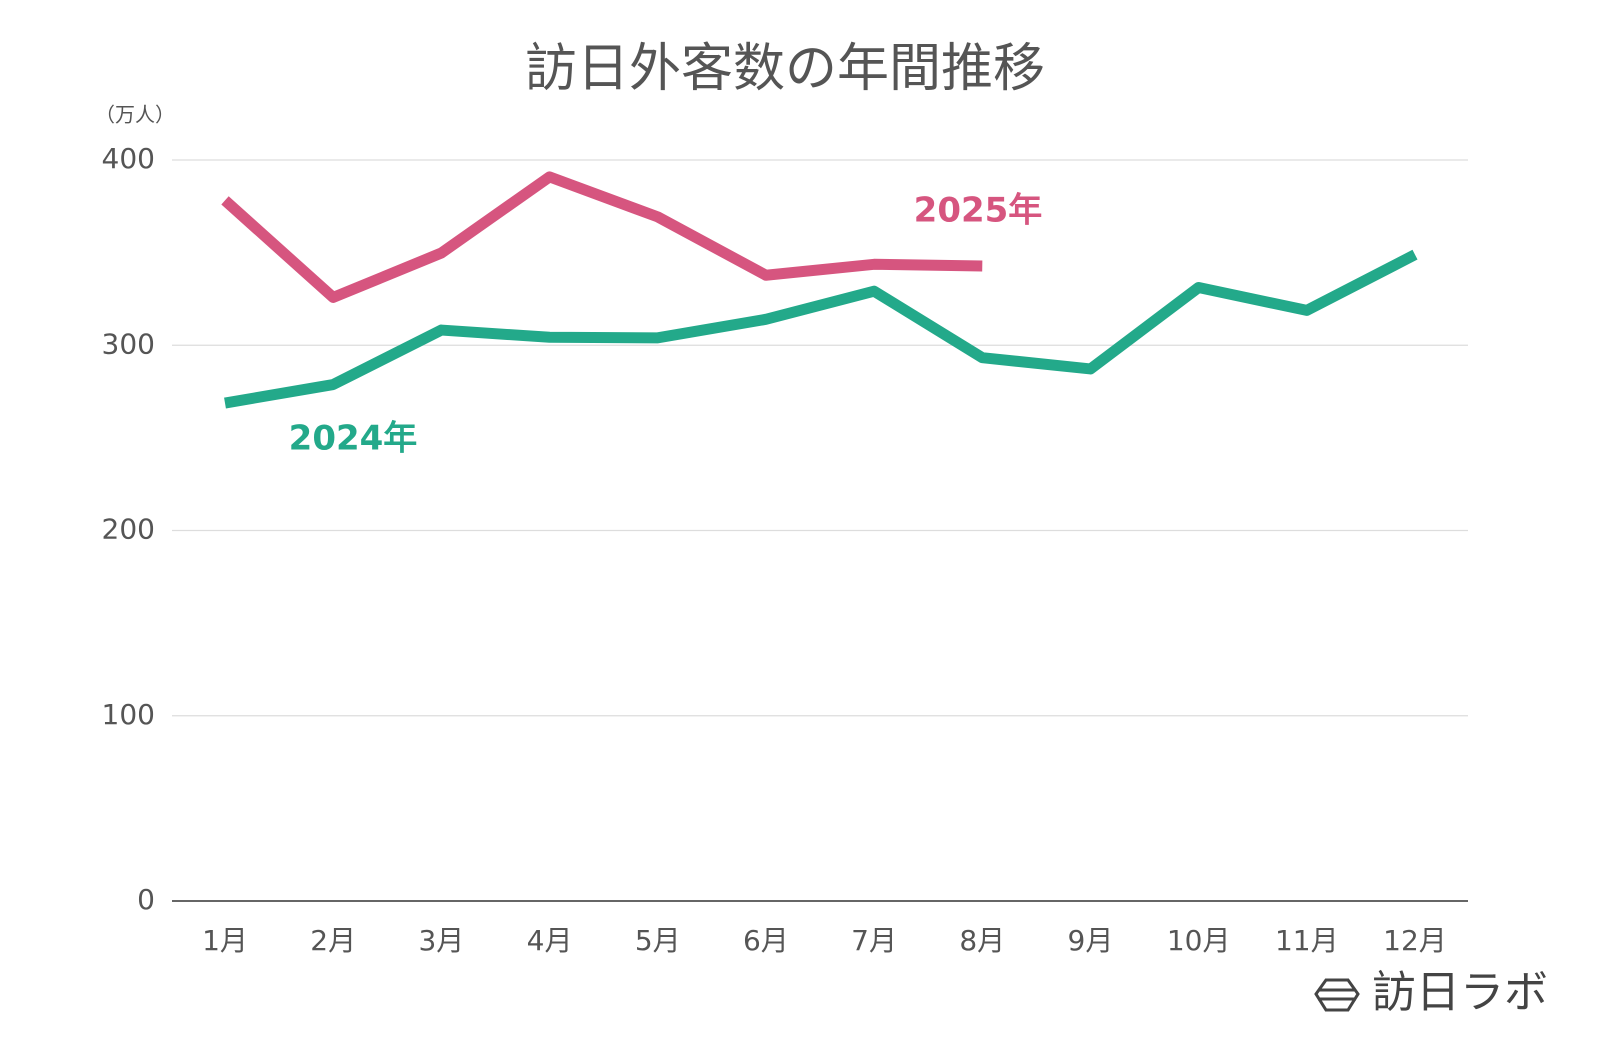 Image resolution: width=1600 pixels, height=1048 pixels. I want to click on y-unit: （万人）, so click(135, 115).